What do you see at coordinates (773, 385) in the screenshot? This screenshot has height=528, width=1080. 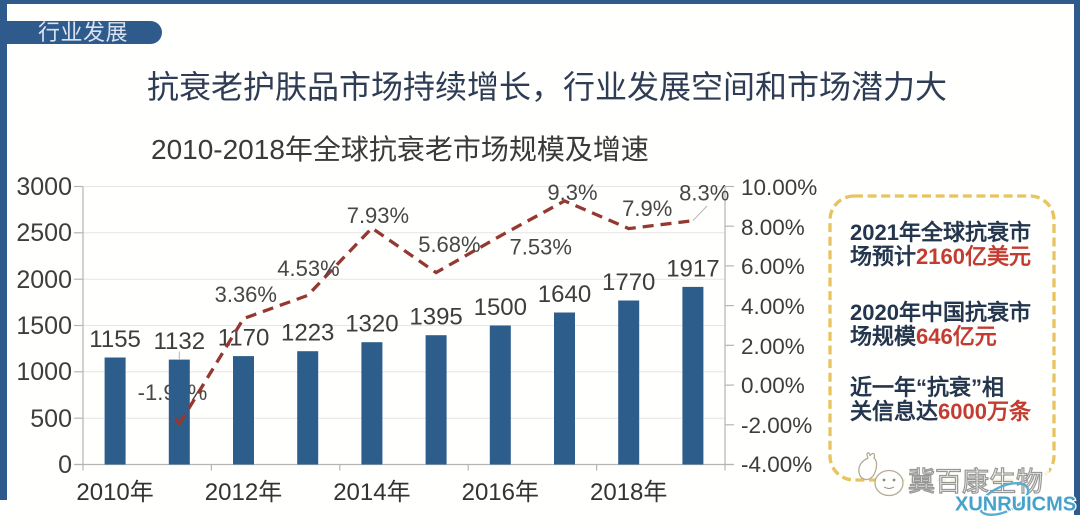 I see `svg-text: 0.00%` at bounding box center [773, 385].